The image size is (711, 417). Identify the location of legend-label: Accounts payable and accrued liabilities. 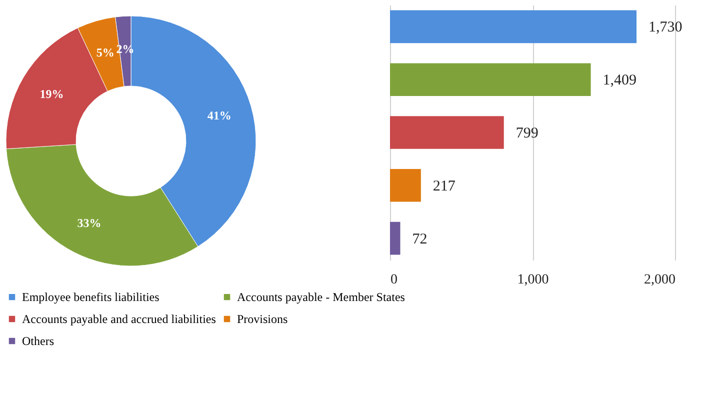
(119, 319).